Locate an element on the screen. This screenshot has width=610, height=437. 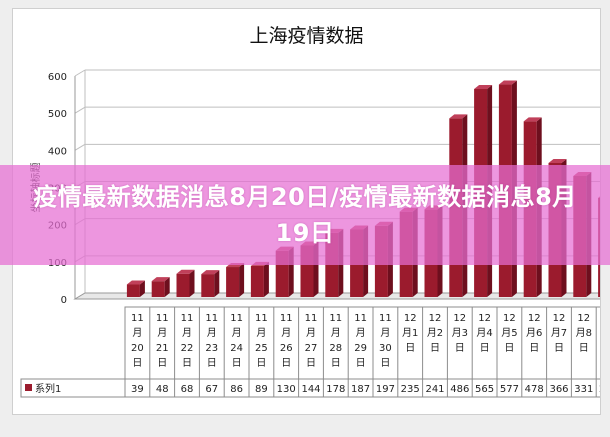
data-value-label: 86 is located at coordinates (236, 389).